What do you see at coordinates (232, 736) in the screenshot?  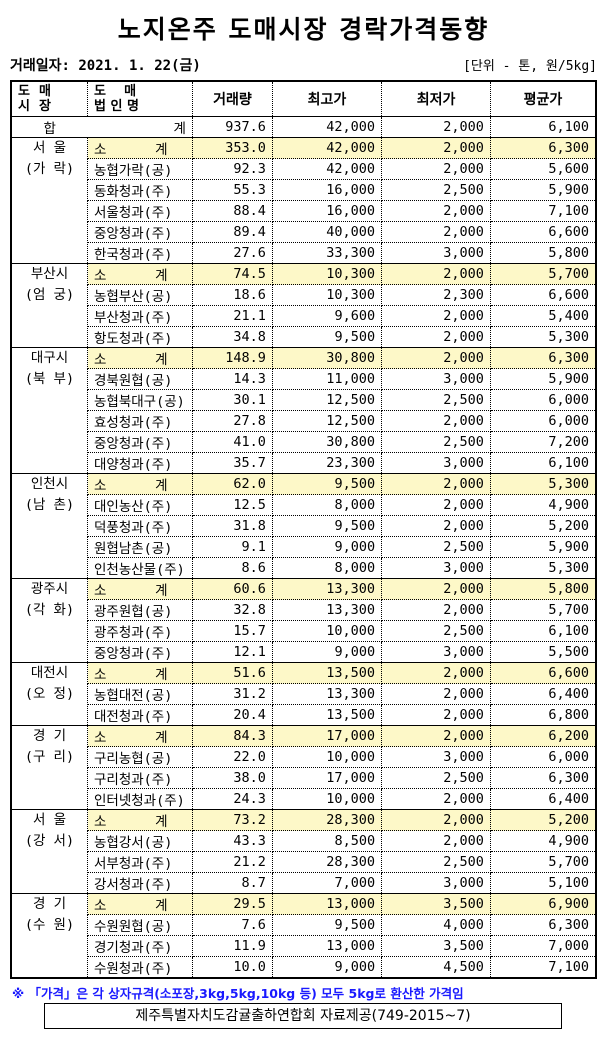 I see `cell-volume: 84.3` at bounding box center [232, 736].